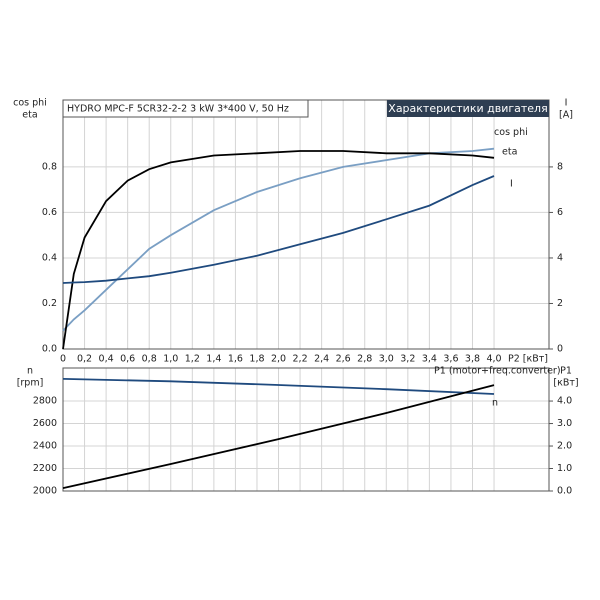 The width and height of the screenshot is (600, 600). What do you see at coordinates (84, 359) in the screenshot?
I see `x-tick-label: 0,2` at bounding box center [84, 359].